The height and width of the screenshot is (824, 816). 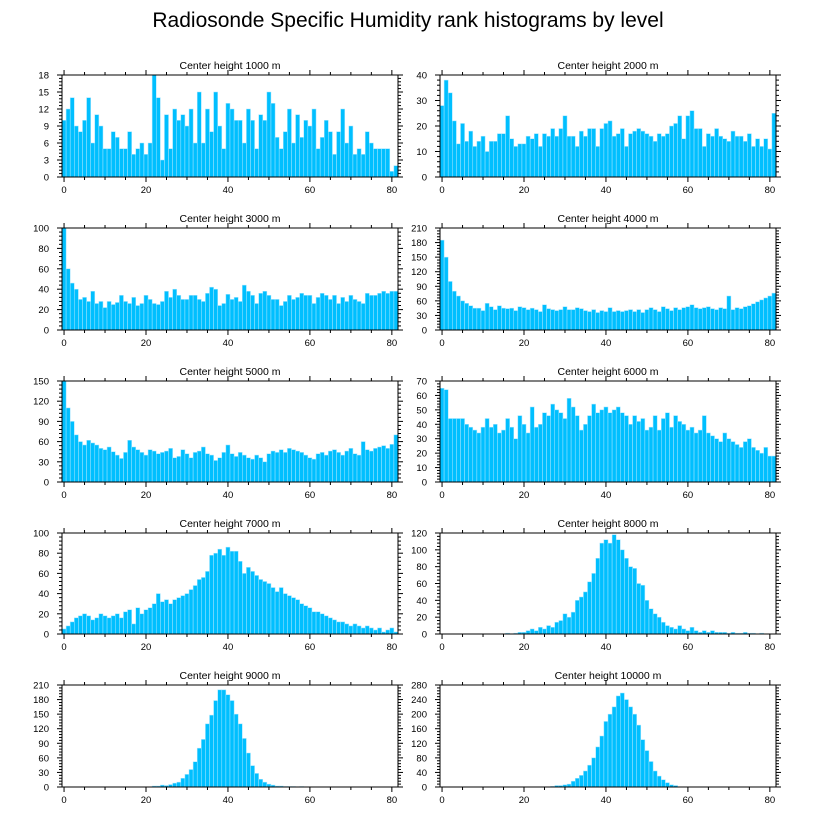 What do you see at coordinates (63, 800) in the screenshot?
I see `x-tick-label: 0` at bounding box center [63, 800].